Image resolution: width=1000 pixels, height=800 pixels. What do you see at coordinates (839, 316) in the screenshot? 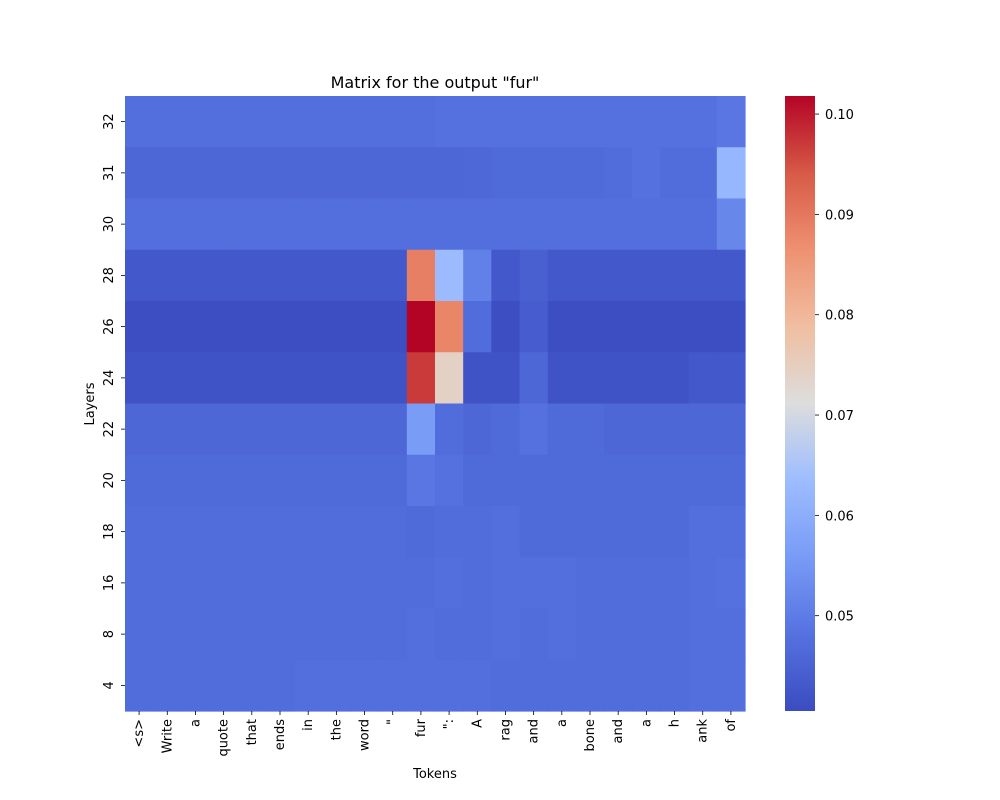
I see `colorbar-tick-label: 0.08` at bounding box center [839, 316].